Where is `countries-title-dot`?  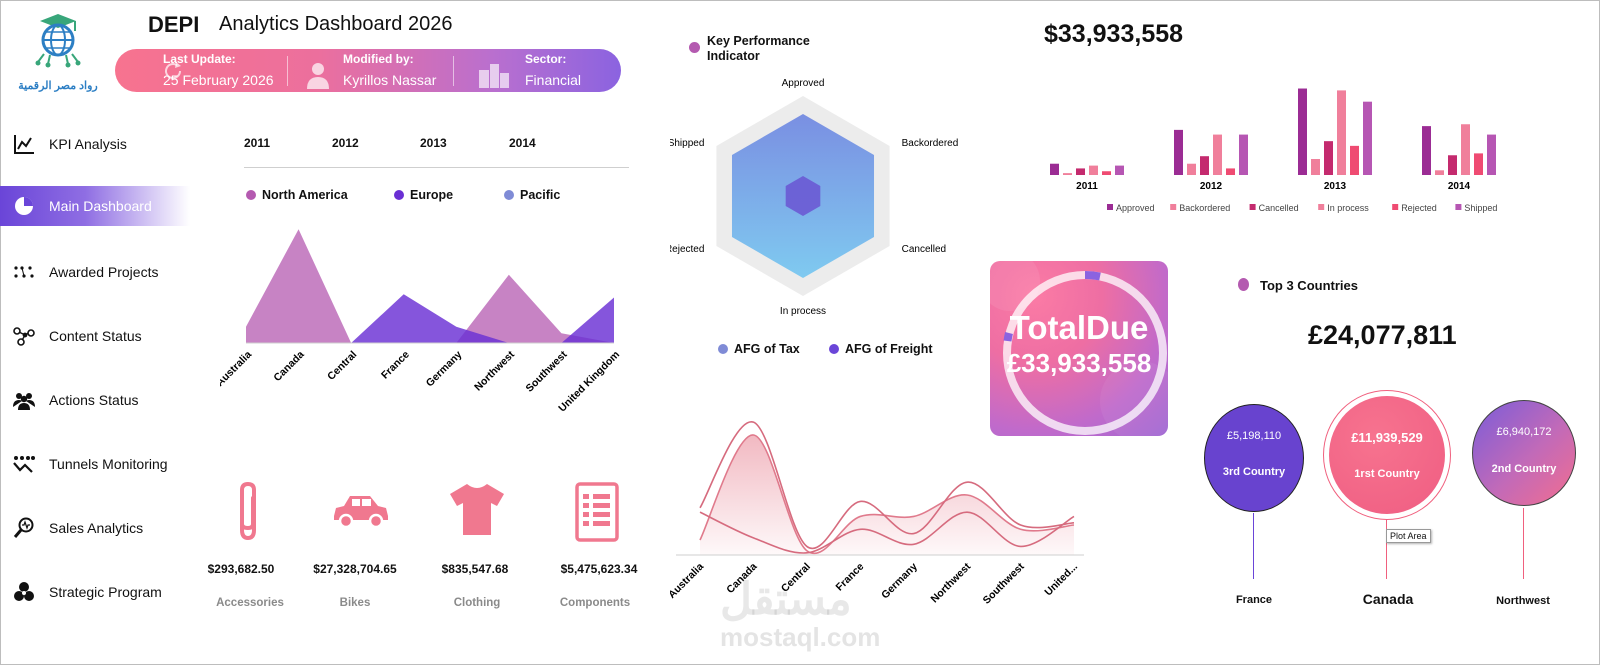 countries-title-dot is located at coordinates (1243, 284).